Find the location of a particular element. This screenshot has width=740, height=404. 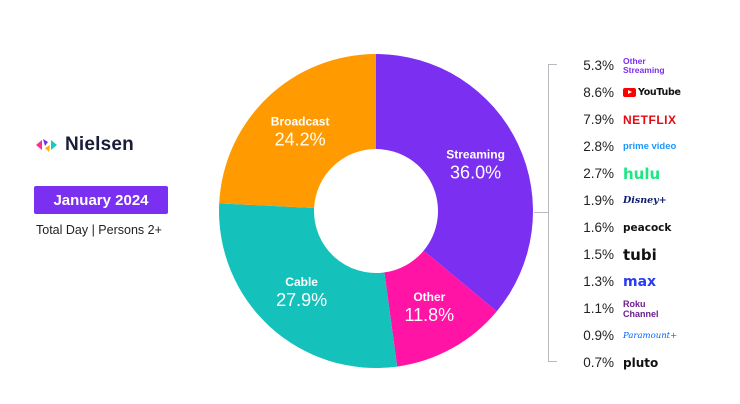

slice-value-streaming: 36.0% is located at coordinates (475, 172).